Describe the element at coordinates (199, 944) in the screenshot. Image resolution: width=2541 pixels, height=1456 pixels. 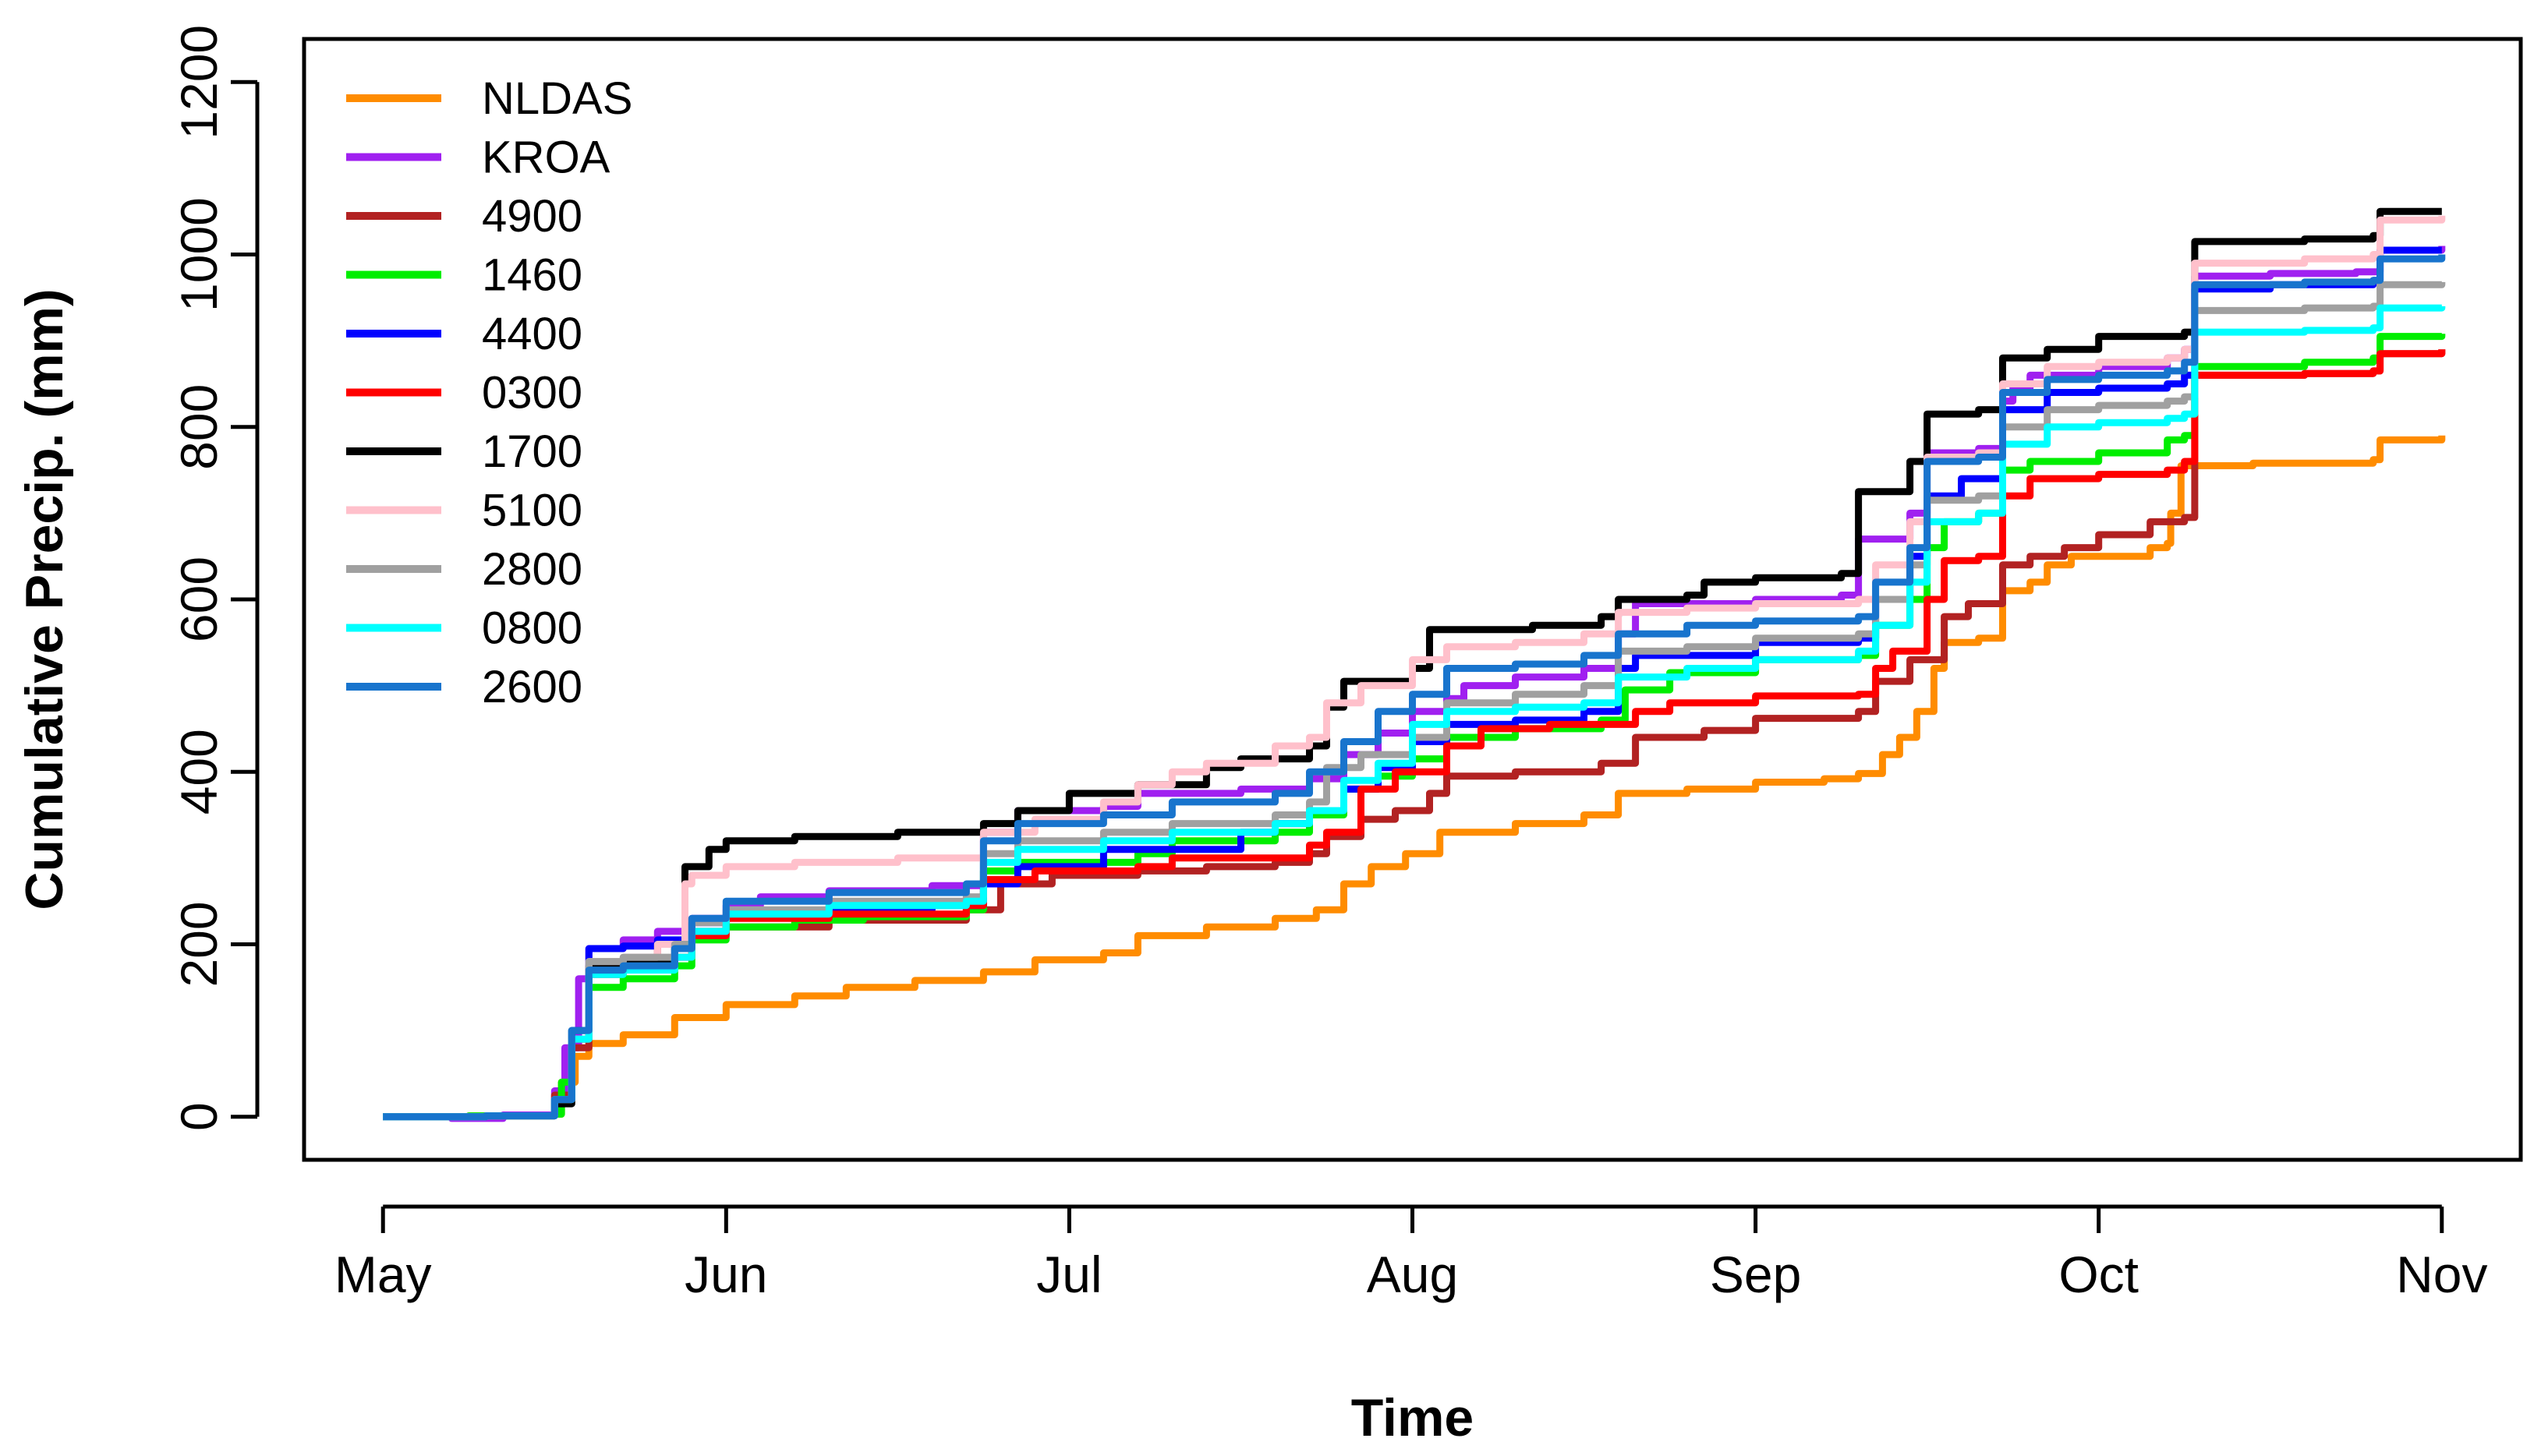
I see `y-tick-label: 200` at that location.